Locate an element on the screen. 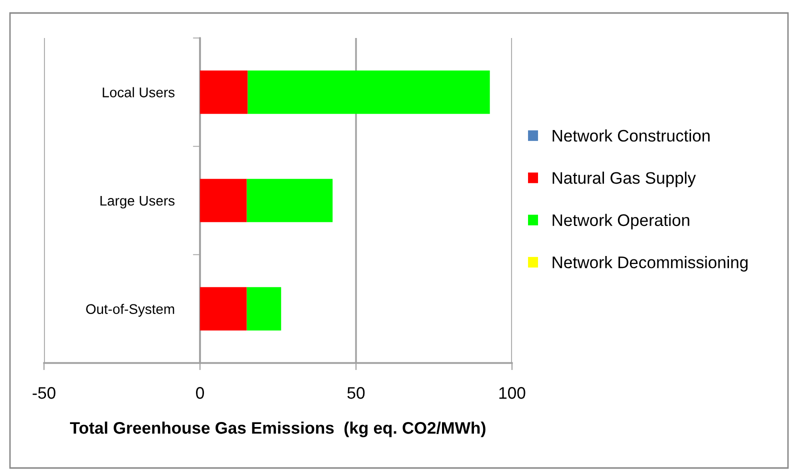 This screenshot has height=471, width=790. legend-label: Network Operation is located at coordinates (621, 222).